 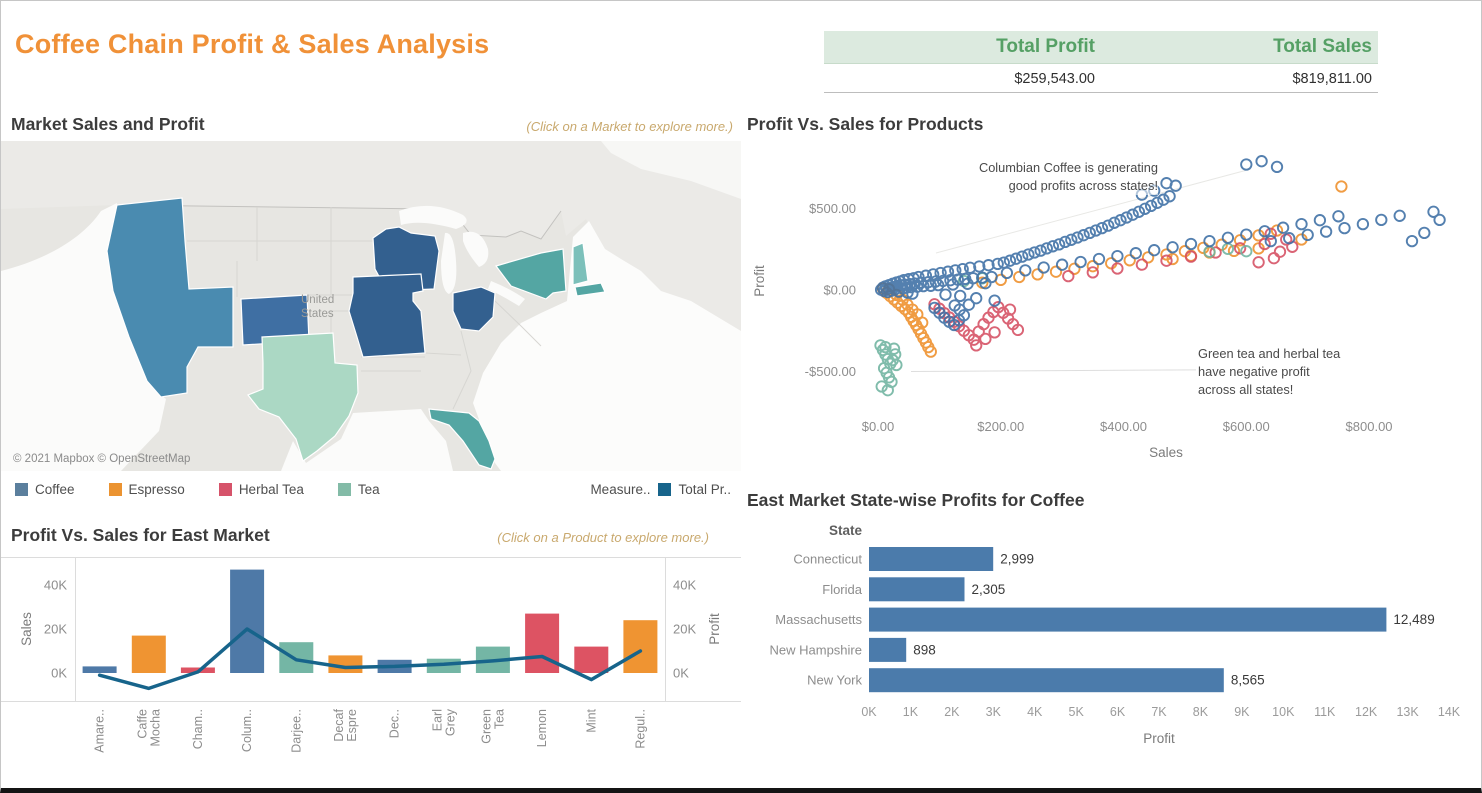 What do you see at coordinates (530, 274) in the screenshot?
I see `region-new-york` at bounding box center [530, 274].